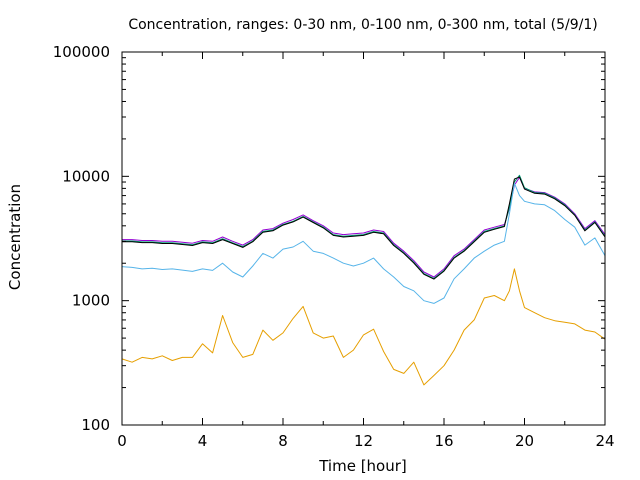 This screenshot has width=640, height=480. I want to click on x-tick-label: 24, so click(604, 441).